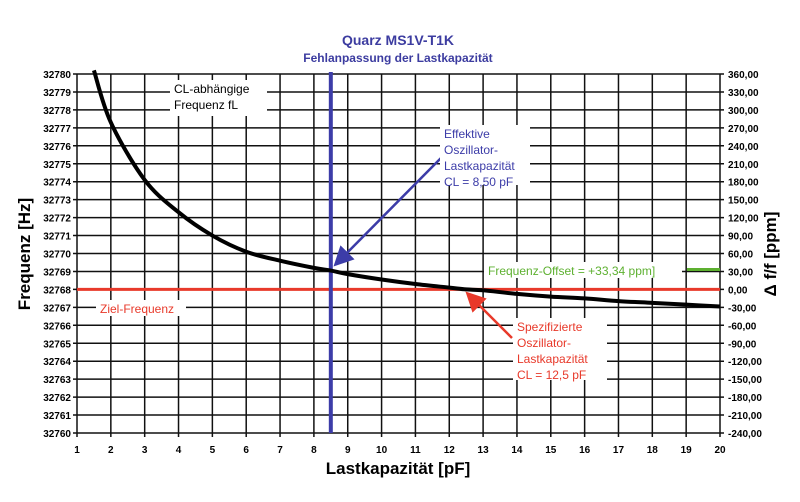  I want to click on y-tick-label: 32761, so click(57, 416).